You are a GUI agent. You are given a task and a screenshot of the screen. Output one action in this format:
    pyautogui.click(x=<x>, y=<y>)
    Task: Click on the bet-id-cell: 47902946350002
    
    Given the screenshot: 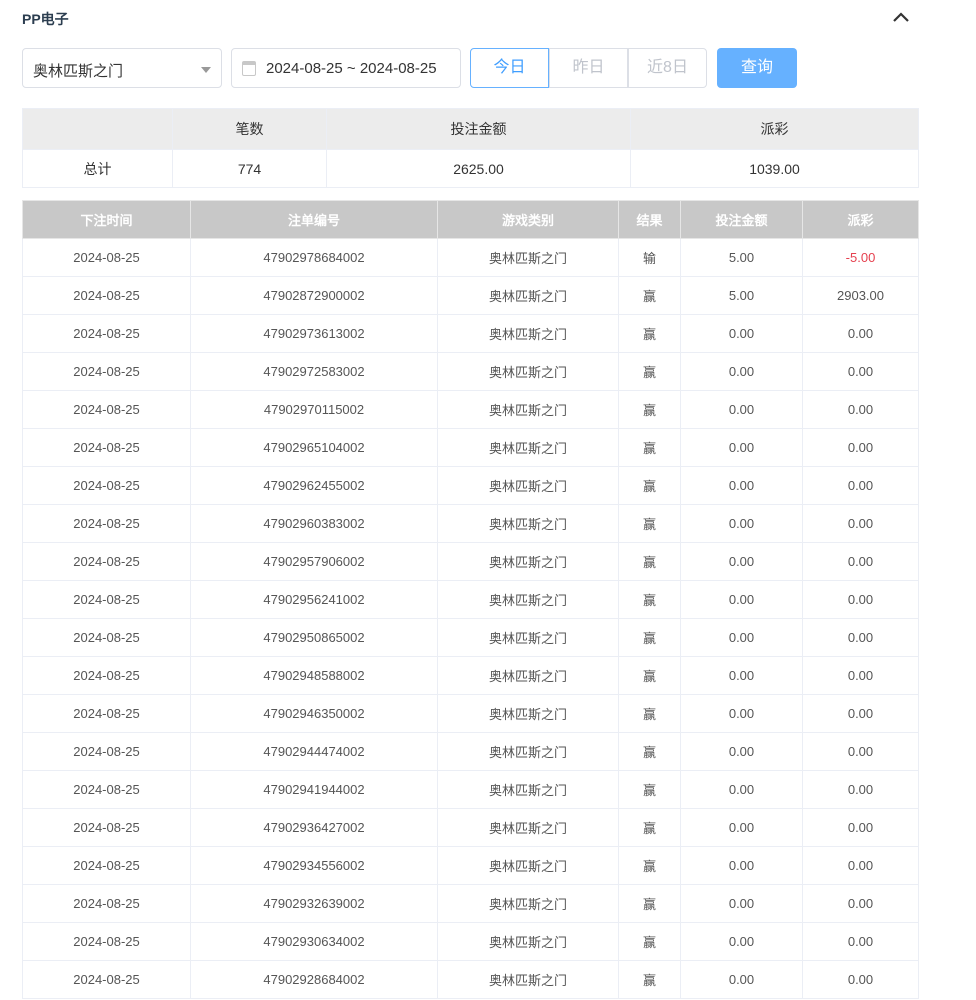 What is the action you would take?
    pyautogui.click(x=314, y=713)
    